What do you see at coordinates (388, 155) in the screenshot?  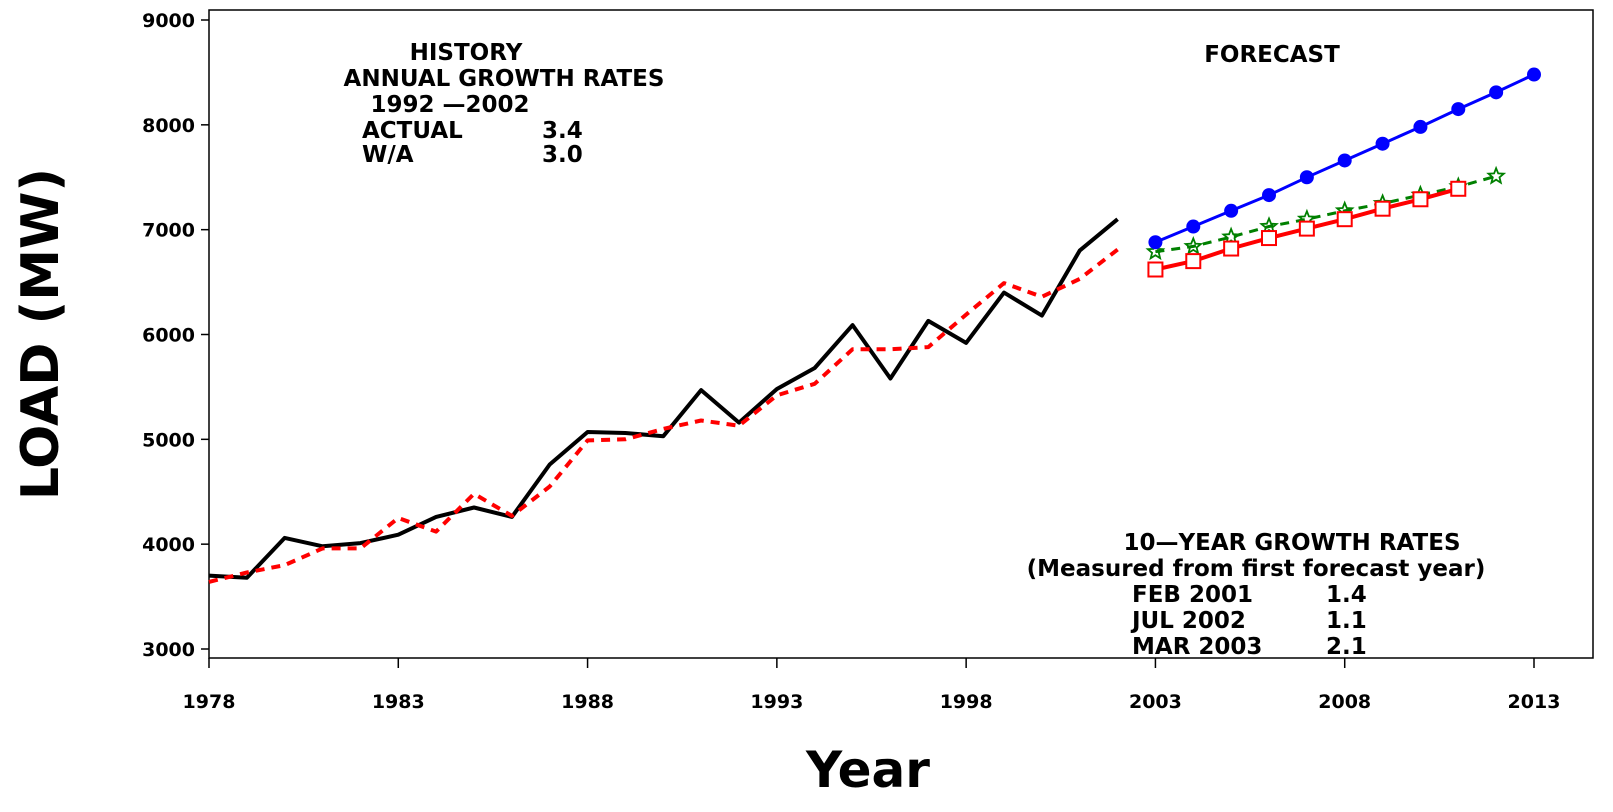 I see `wa-label: W/A` at bounding box center [388, 155].